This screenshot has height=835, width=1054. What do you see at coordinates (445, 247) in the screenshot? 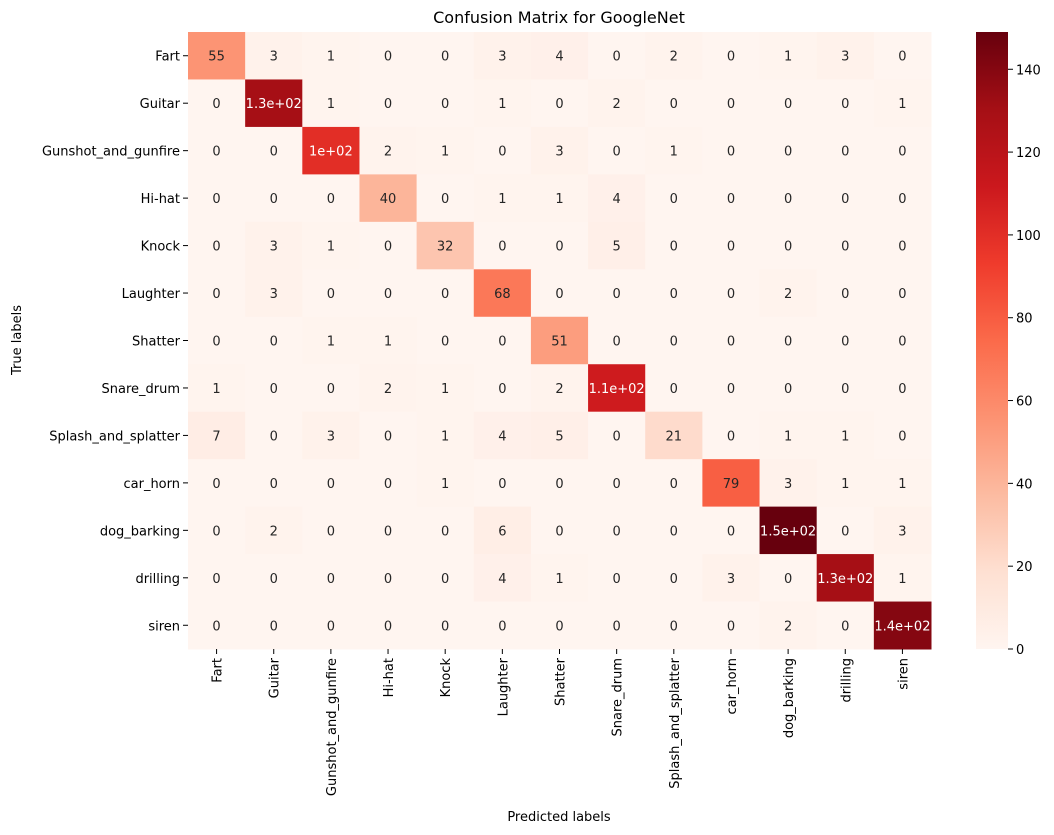
I see `cell-value-label: 32` at bounding box center [445, 247].